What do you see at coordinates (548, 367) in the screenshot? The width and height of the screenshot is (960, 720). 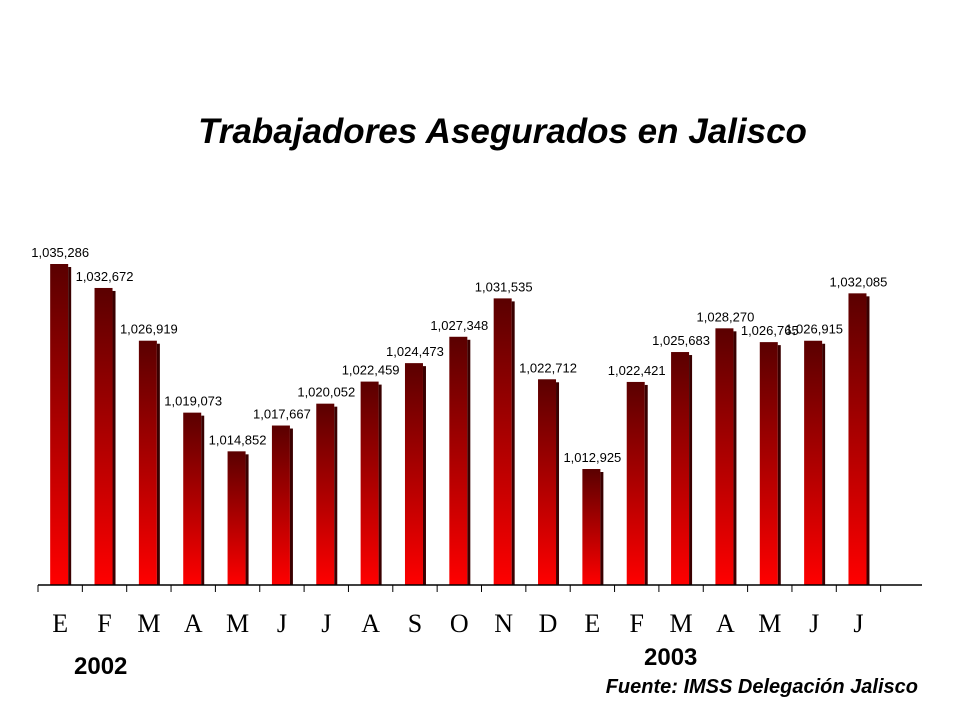 I see `data-label: 1,022,712` at bounding box center [548, 367].